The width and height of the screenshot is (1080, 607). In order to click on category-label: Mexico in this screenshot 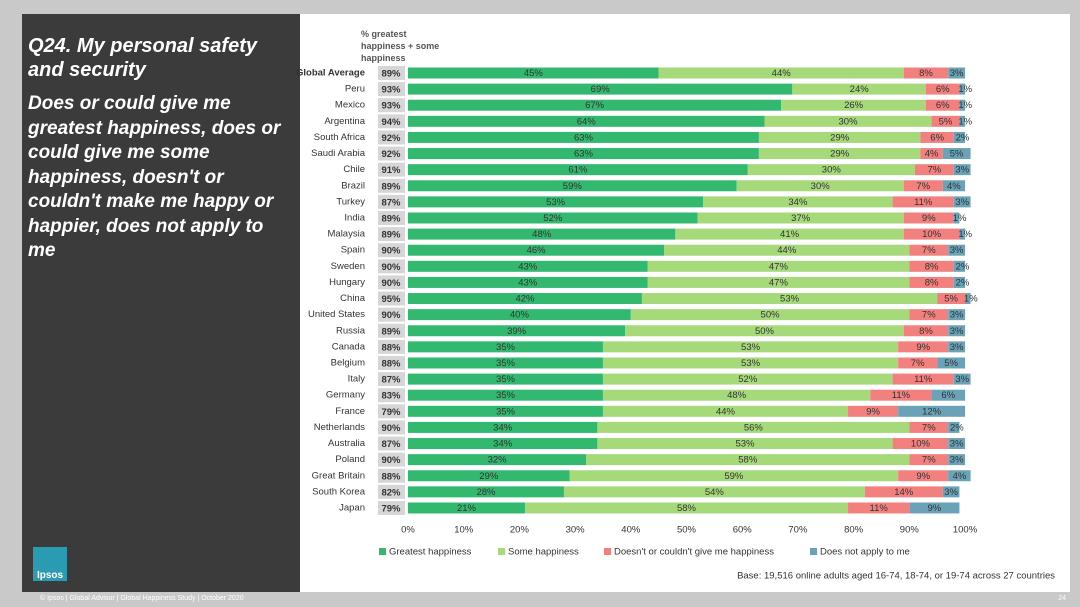, I will do `click(350, 105)`.